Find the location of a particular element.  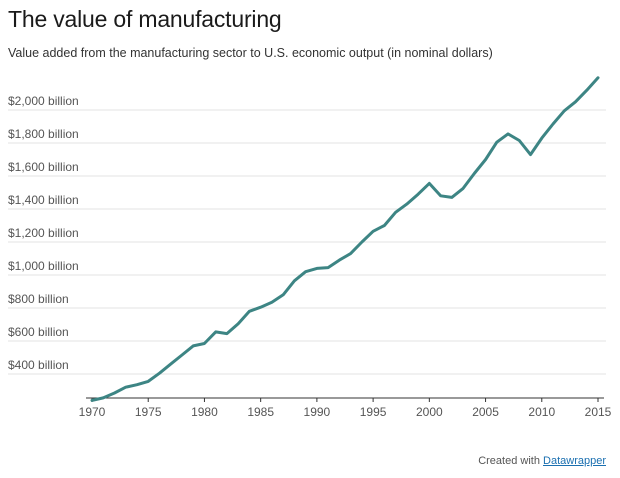

y-tick-label: $2,000 billion is located at coordinates (43, 101).